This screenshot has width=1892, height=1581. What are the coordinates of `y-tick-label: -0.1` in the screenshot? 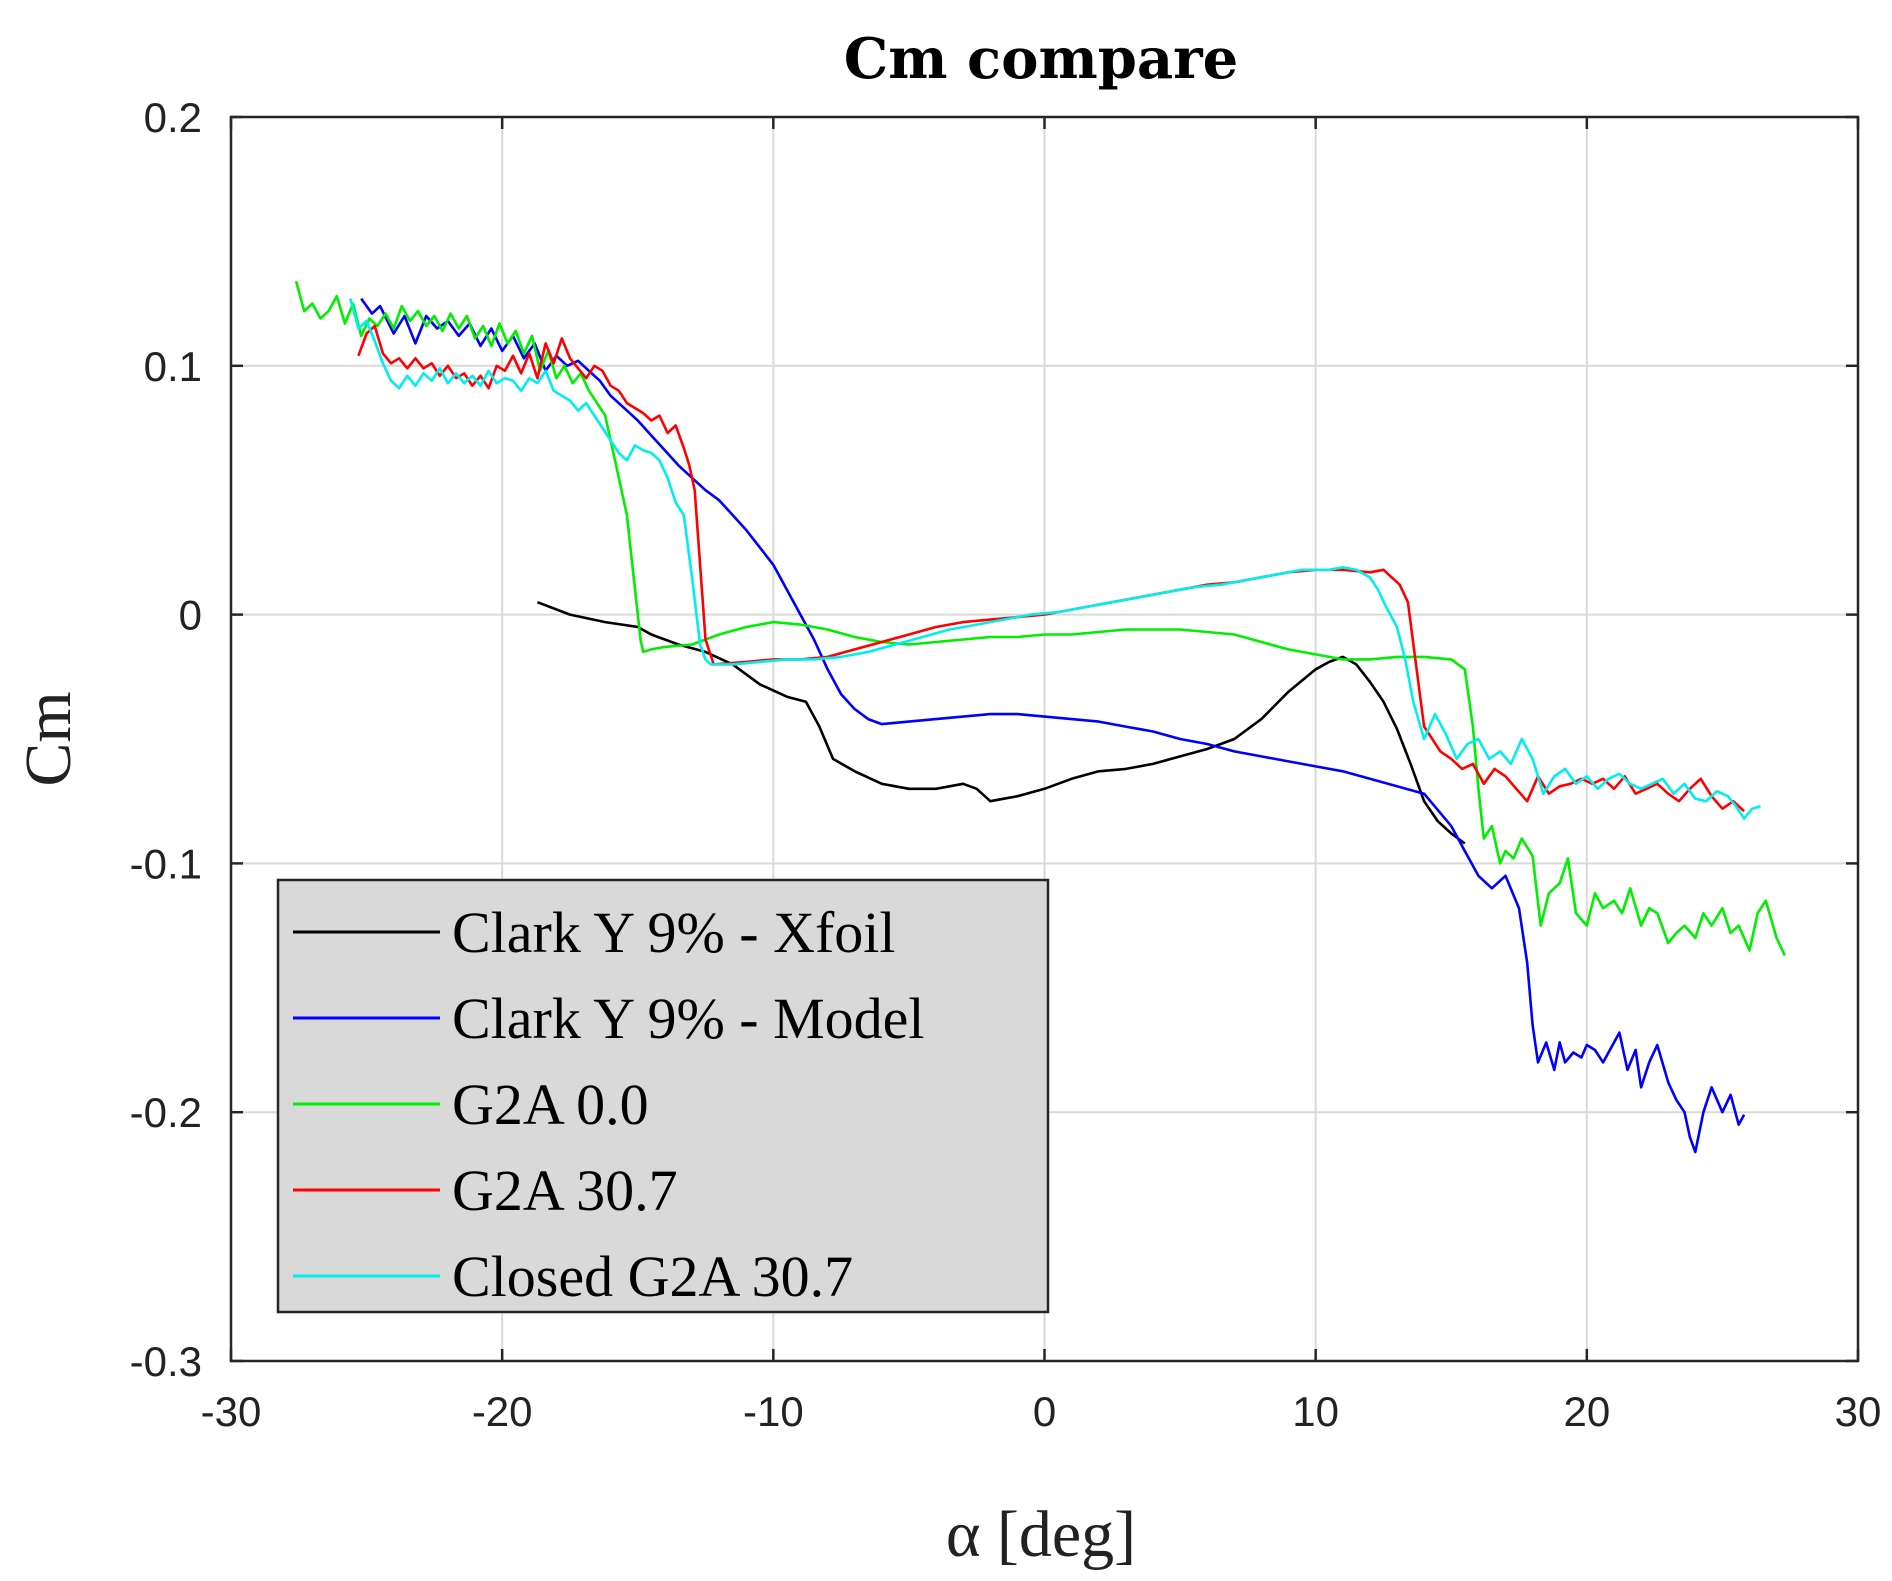 It's located at (166, 863).